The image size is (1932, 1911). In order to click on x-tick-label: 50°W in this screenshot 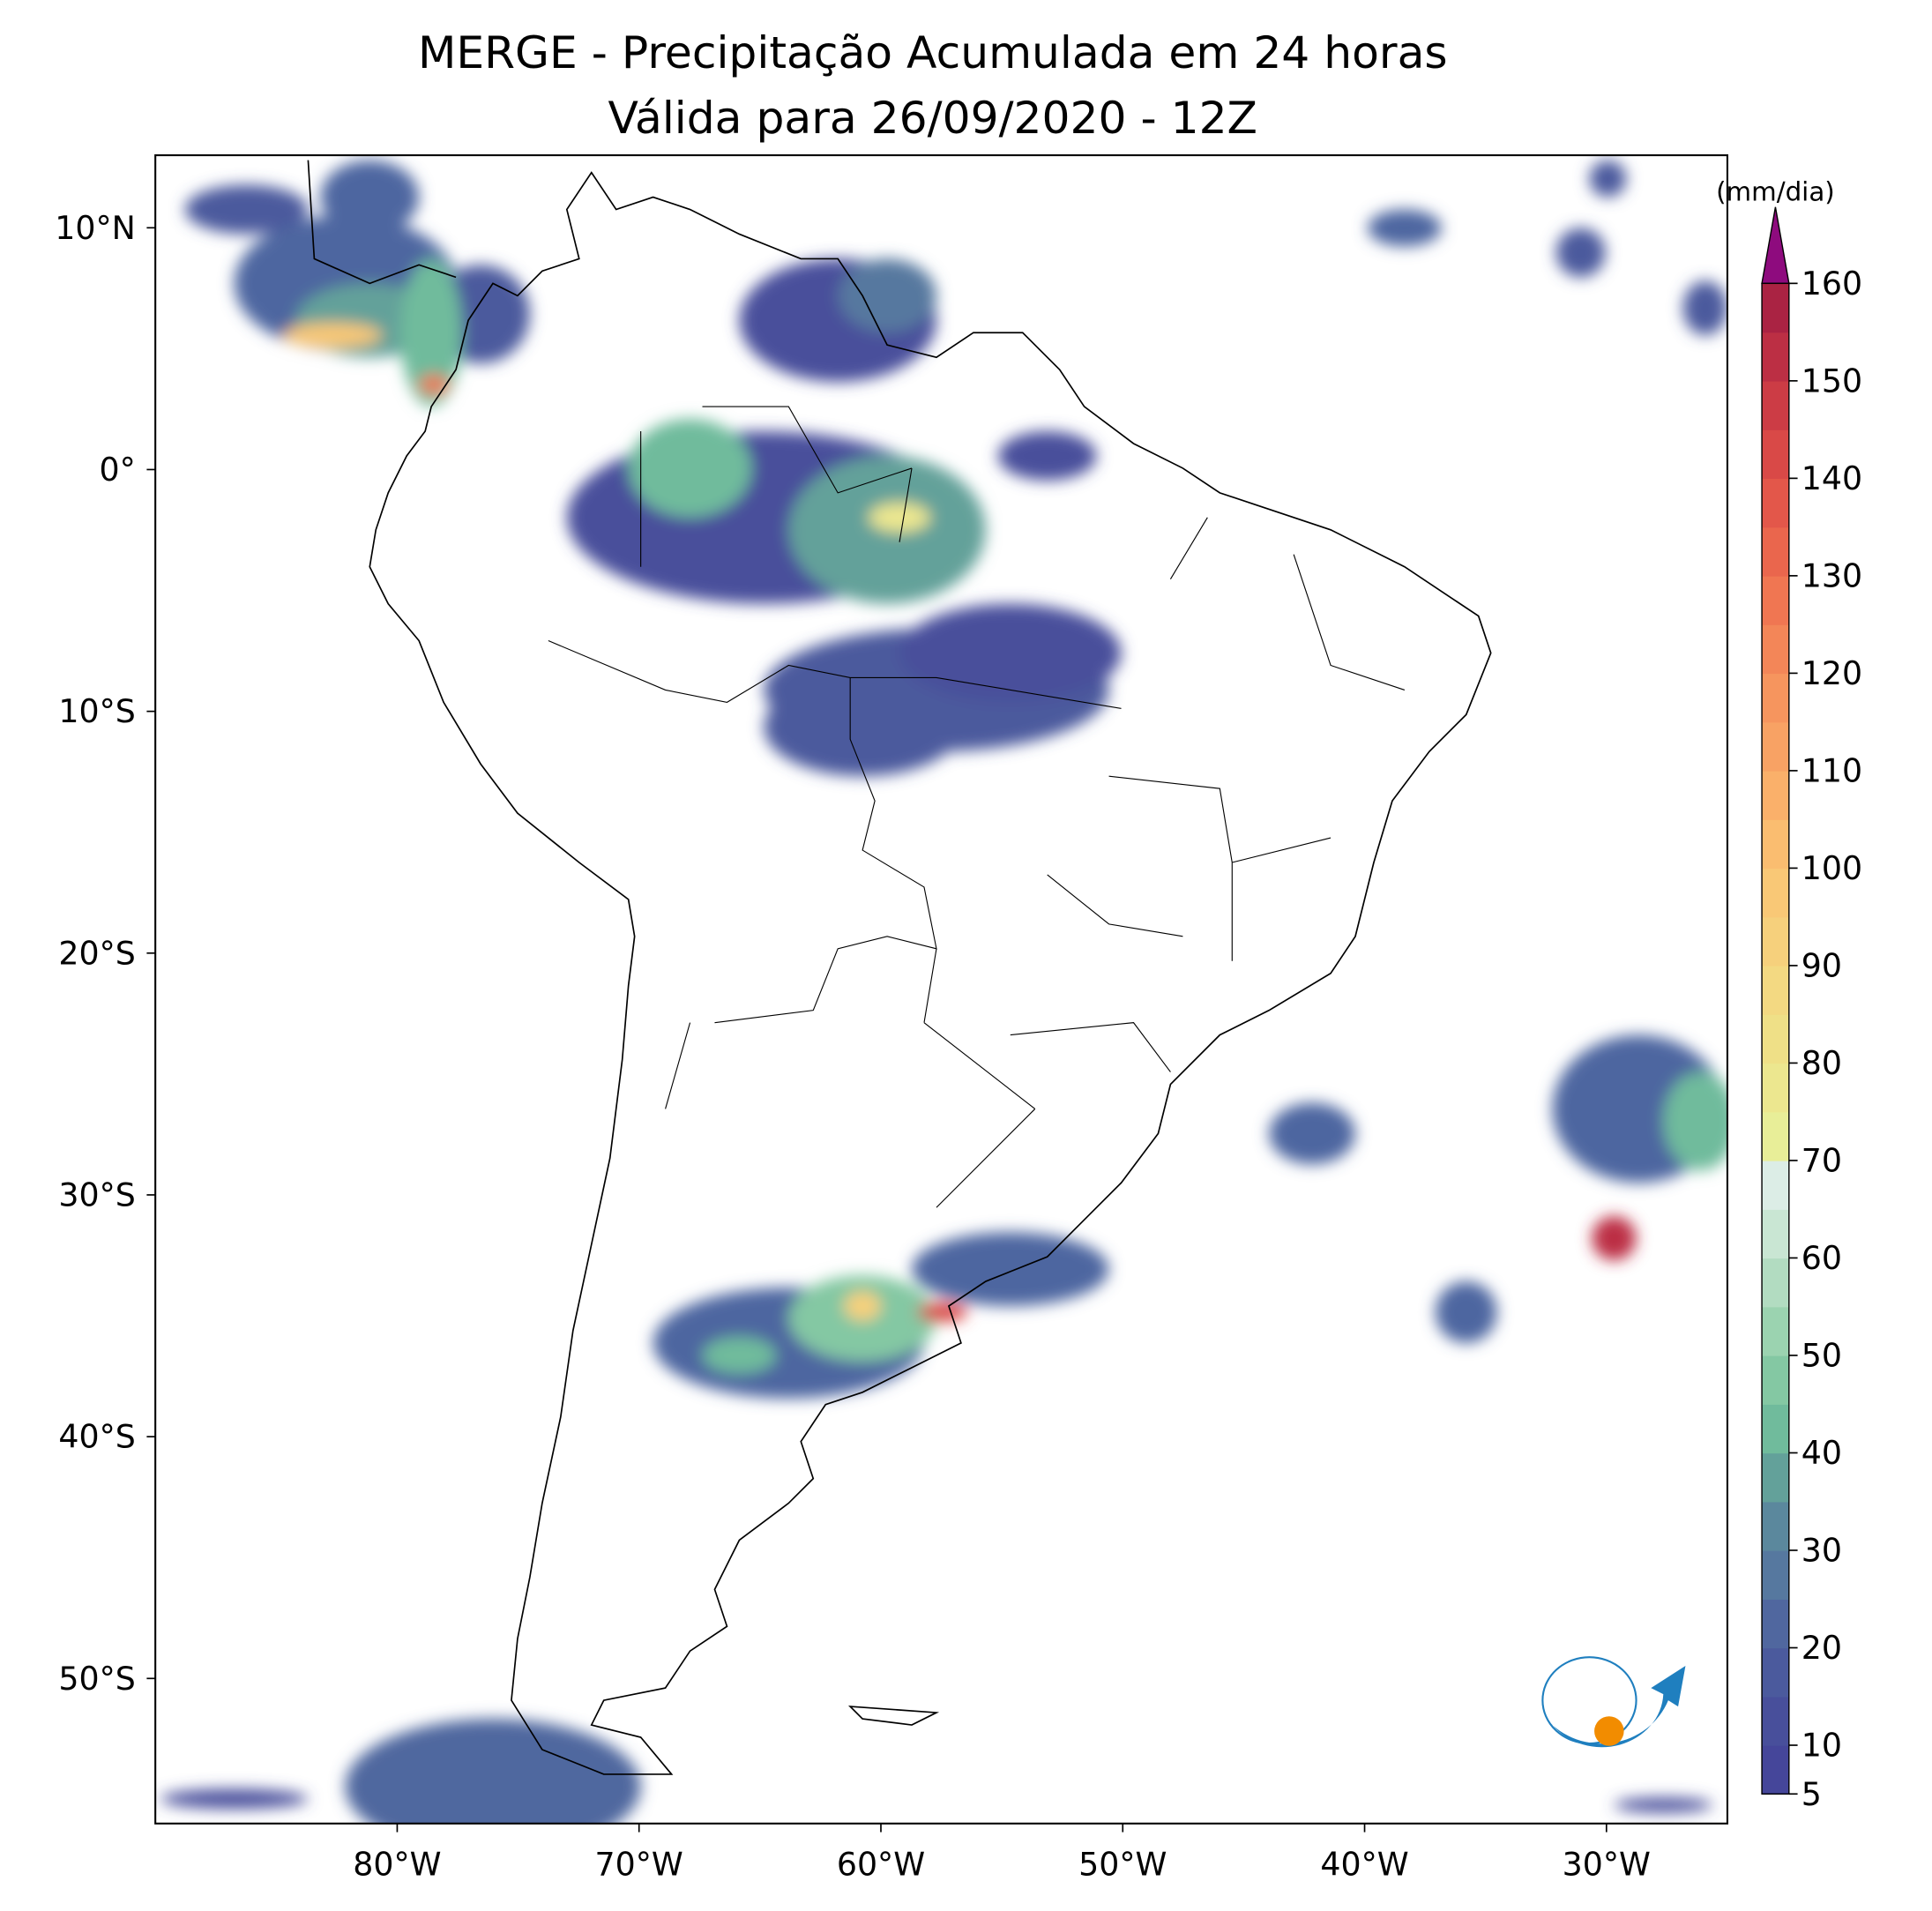, I will do `click(1122, 1864)`.